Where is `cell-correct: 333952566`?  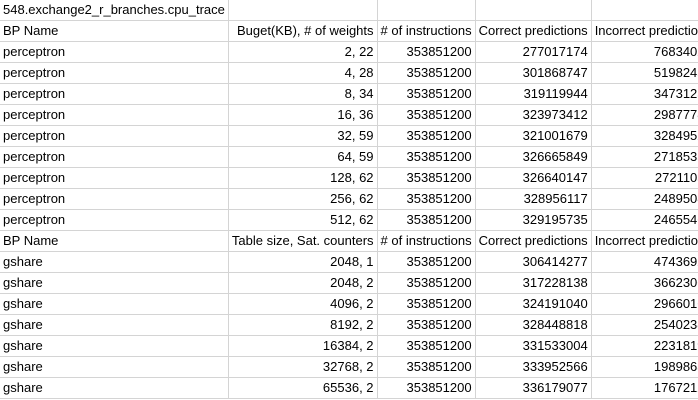
cell-correct: 333952566 is located at coordinates (533, 367).